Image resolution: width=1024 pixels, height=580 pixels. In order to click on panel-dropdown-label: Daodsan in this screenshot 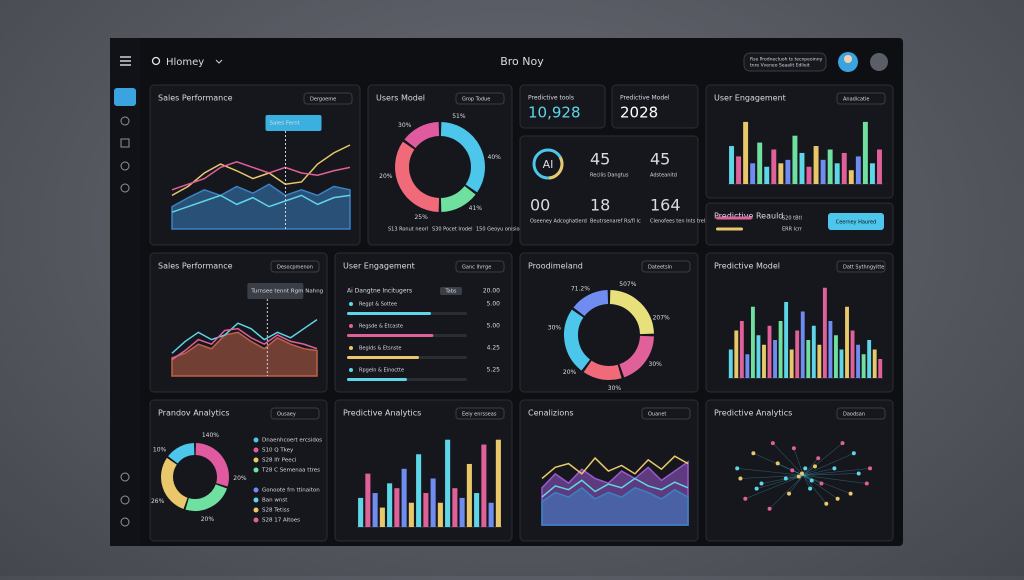, I will do `click(854, 415)`.